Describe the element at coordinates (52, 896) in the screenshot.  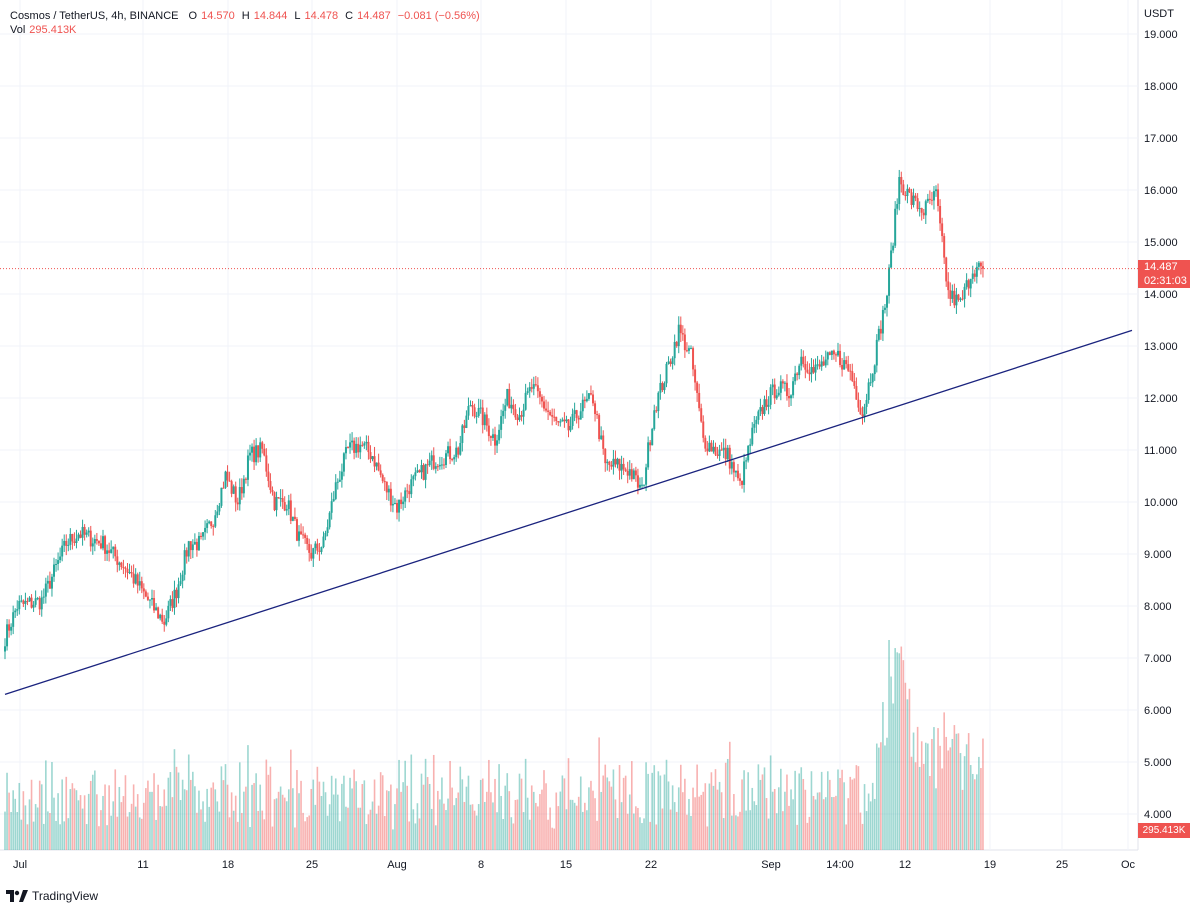
I see `tradingview-logo: TradingView` at that location.